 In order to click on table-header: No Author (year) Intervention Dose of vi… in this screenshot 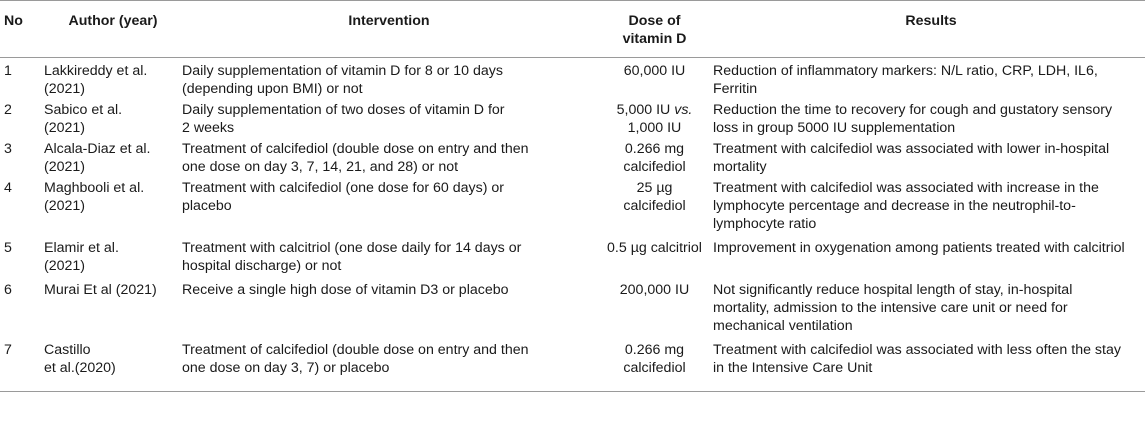, I will do `click(572, 29)`.